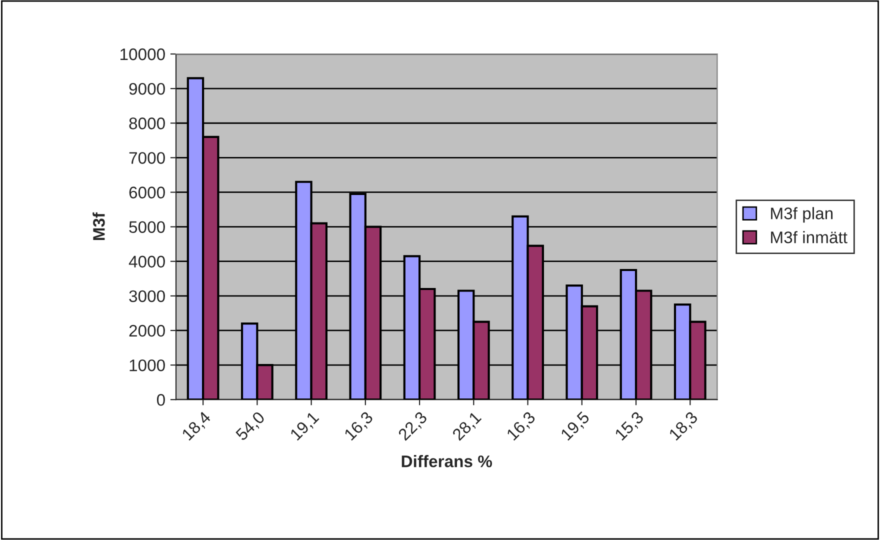 The height and width of the screenshot is (540, 880). What do you see at coordinates (809, 237) in the screenshot?
I see `legend-label: M3f inmätt` at bounding box center [809, 237].